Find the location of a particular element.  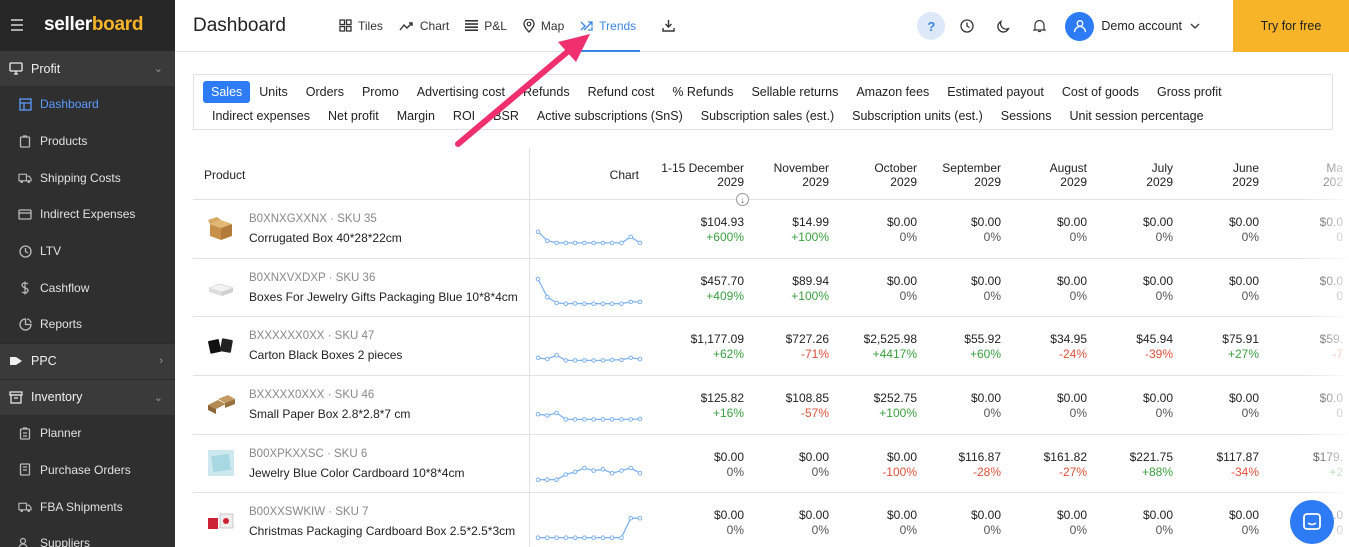

metric-tab-refund-cost: Refund cost is located at coordinates (621, 92).